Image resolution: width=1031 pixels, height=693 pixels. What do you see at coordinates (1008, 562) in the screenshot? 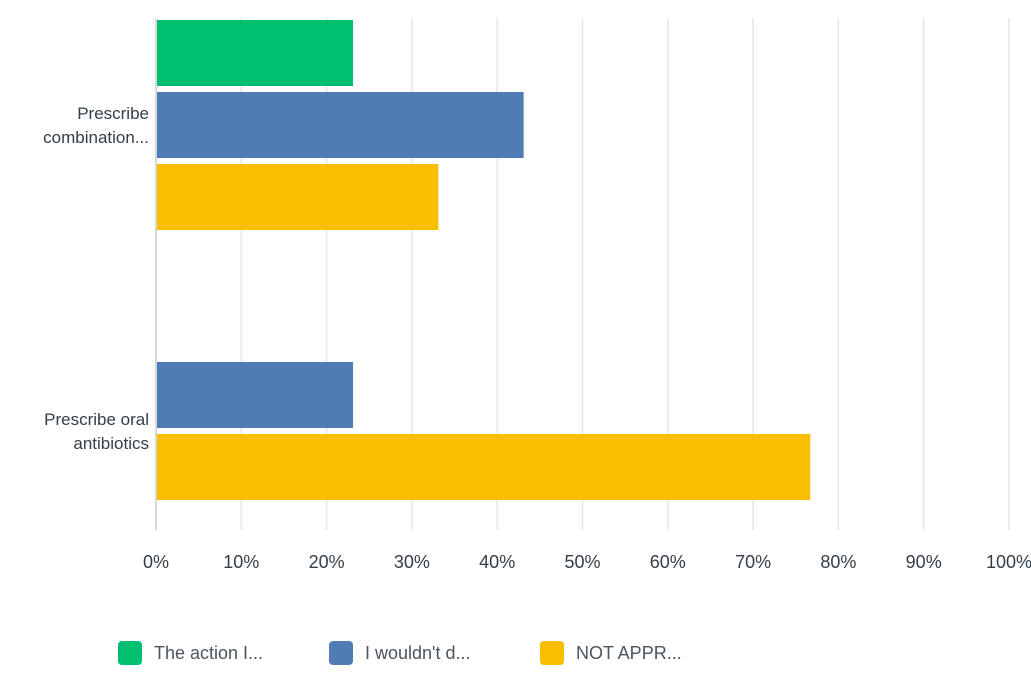
I see `x-tick-label: 100%` at bounding box center [1008, 562].